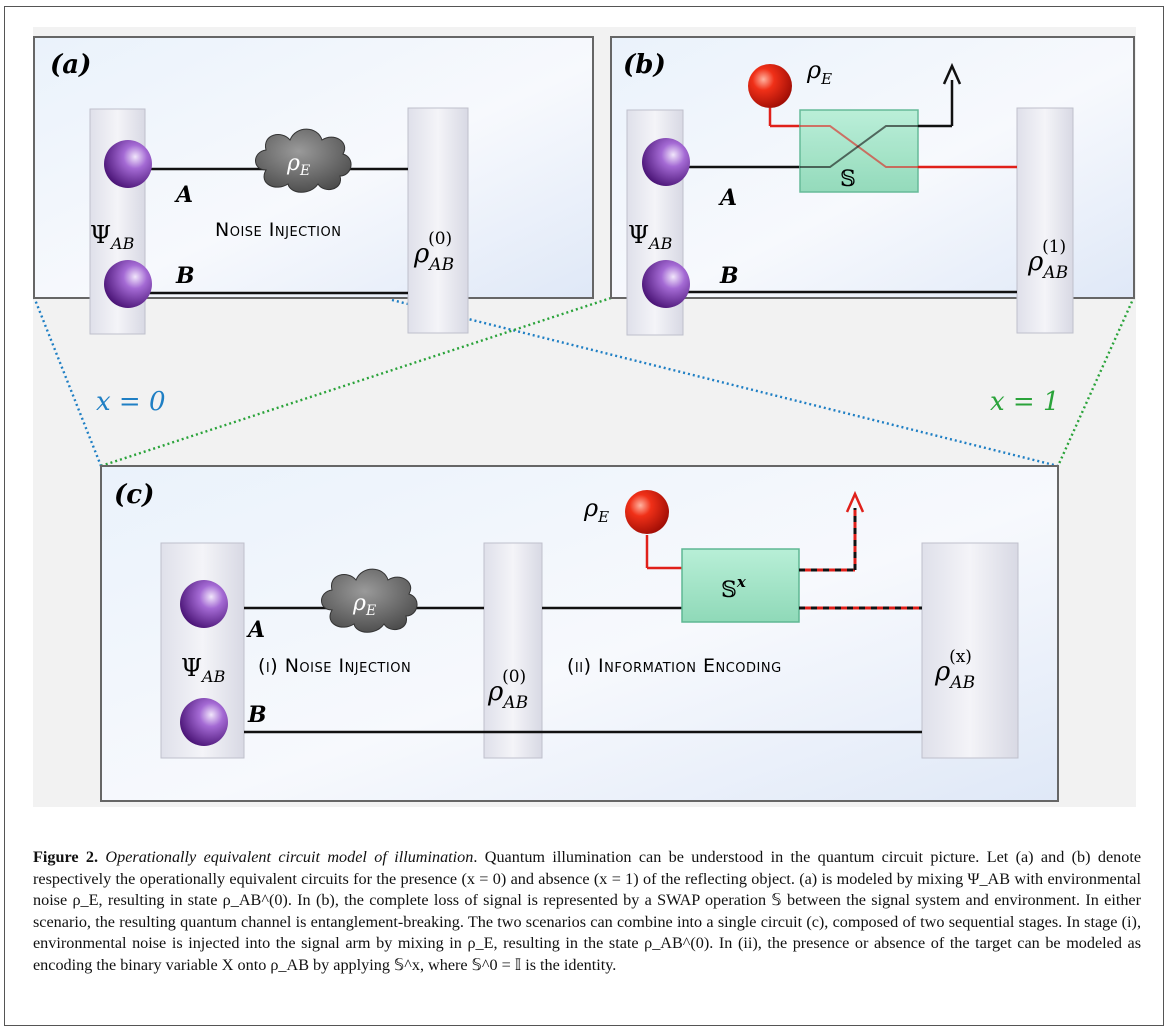  I want to click on panel-b-env-qubit, so click(770, 86).